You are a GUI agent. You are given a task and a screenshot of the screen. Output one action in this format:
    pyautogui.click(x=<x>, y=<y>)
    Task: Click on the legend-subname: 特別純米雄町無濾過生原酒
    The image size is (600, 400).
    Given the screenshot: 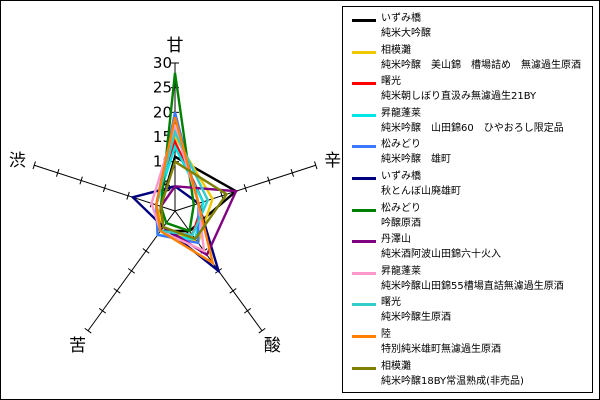 What is the action you would take?
    pyautogui.click(x=441, y=349)
    